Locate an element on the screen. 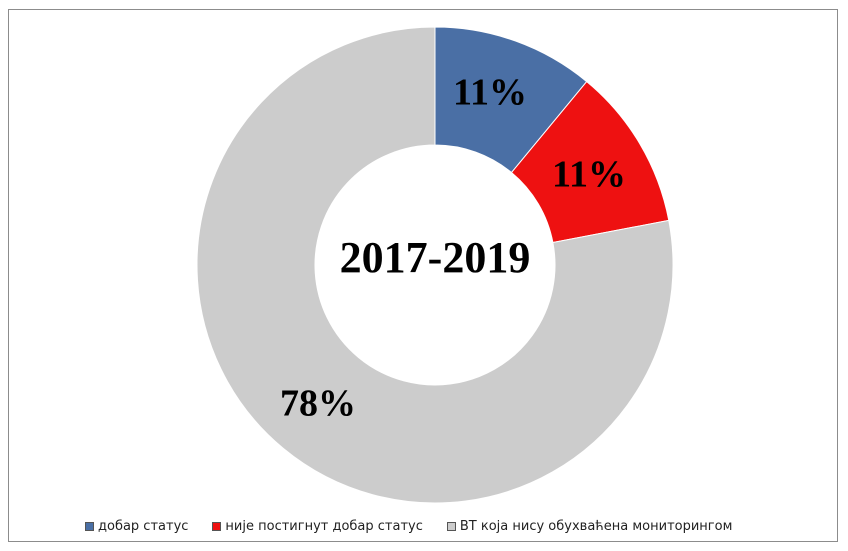 This screenshot has width=848, height=551. slice-label-0: 11% is located at coordinates (490, 93).